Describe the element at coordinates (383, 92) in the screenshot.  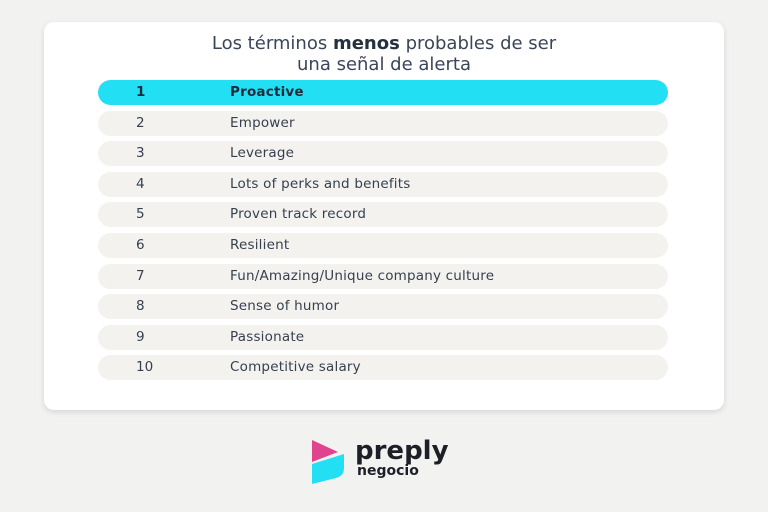
I see `table-row: 1 Proactive` at that location.